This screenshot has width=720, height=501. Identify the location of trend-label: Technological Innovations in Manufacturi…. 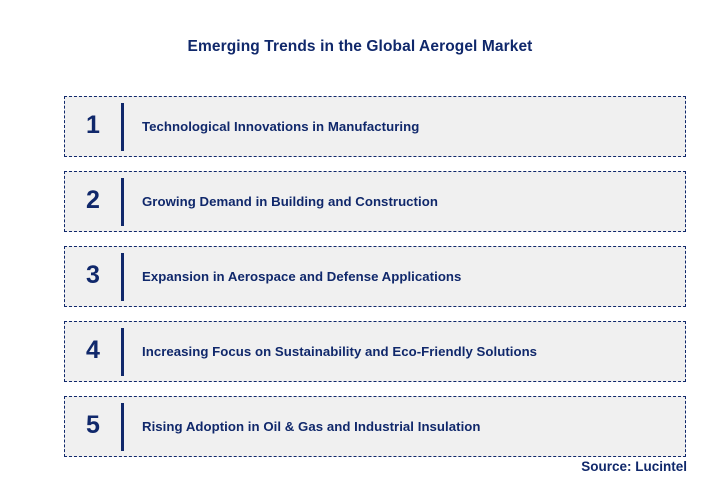
(281, 126).